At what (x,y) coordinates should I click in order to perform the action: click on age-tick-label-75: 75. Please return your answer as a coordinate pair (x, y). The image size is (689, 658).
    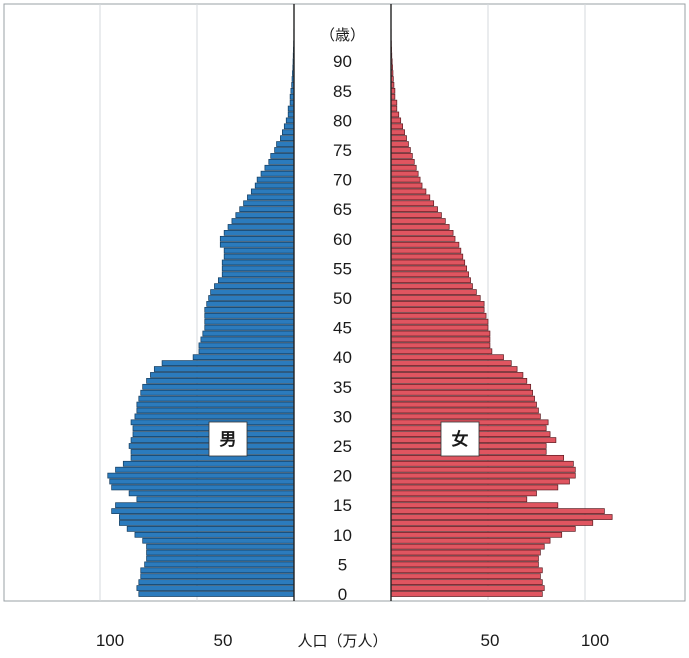
    Looking at the image, I should click on (342, 150).